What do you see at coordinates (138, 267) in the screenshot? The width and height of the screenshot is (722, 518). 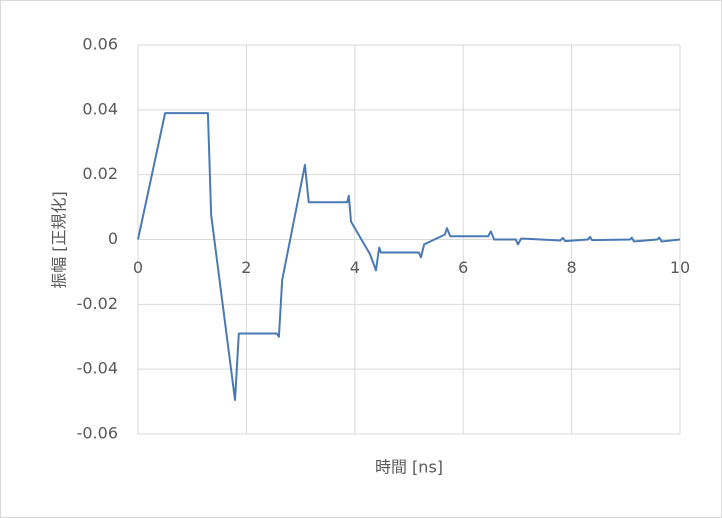 I see `x-tick-label: 0` at bounding box center [138, 267].